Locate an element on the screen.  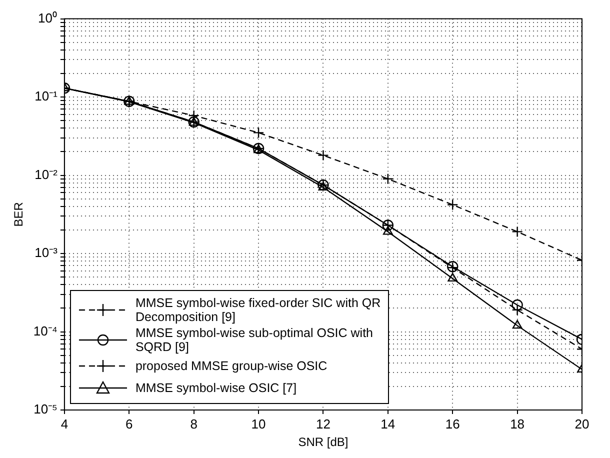
legend-label: MMSE symbol-wise OSIC [7] is located at coordinates (216, 388).